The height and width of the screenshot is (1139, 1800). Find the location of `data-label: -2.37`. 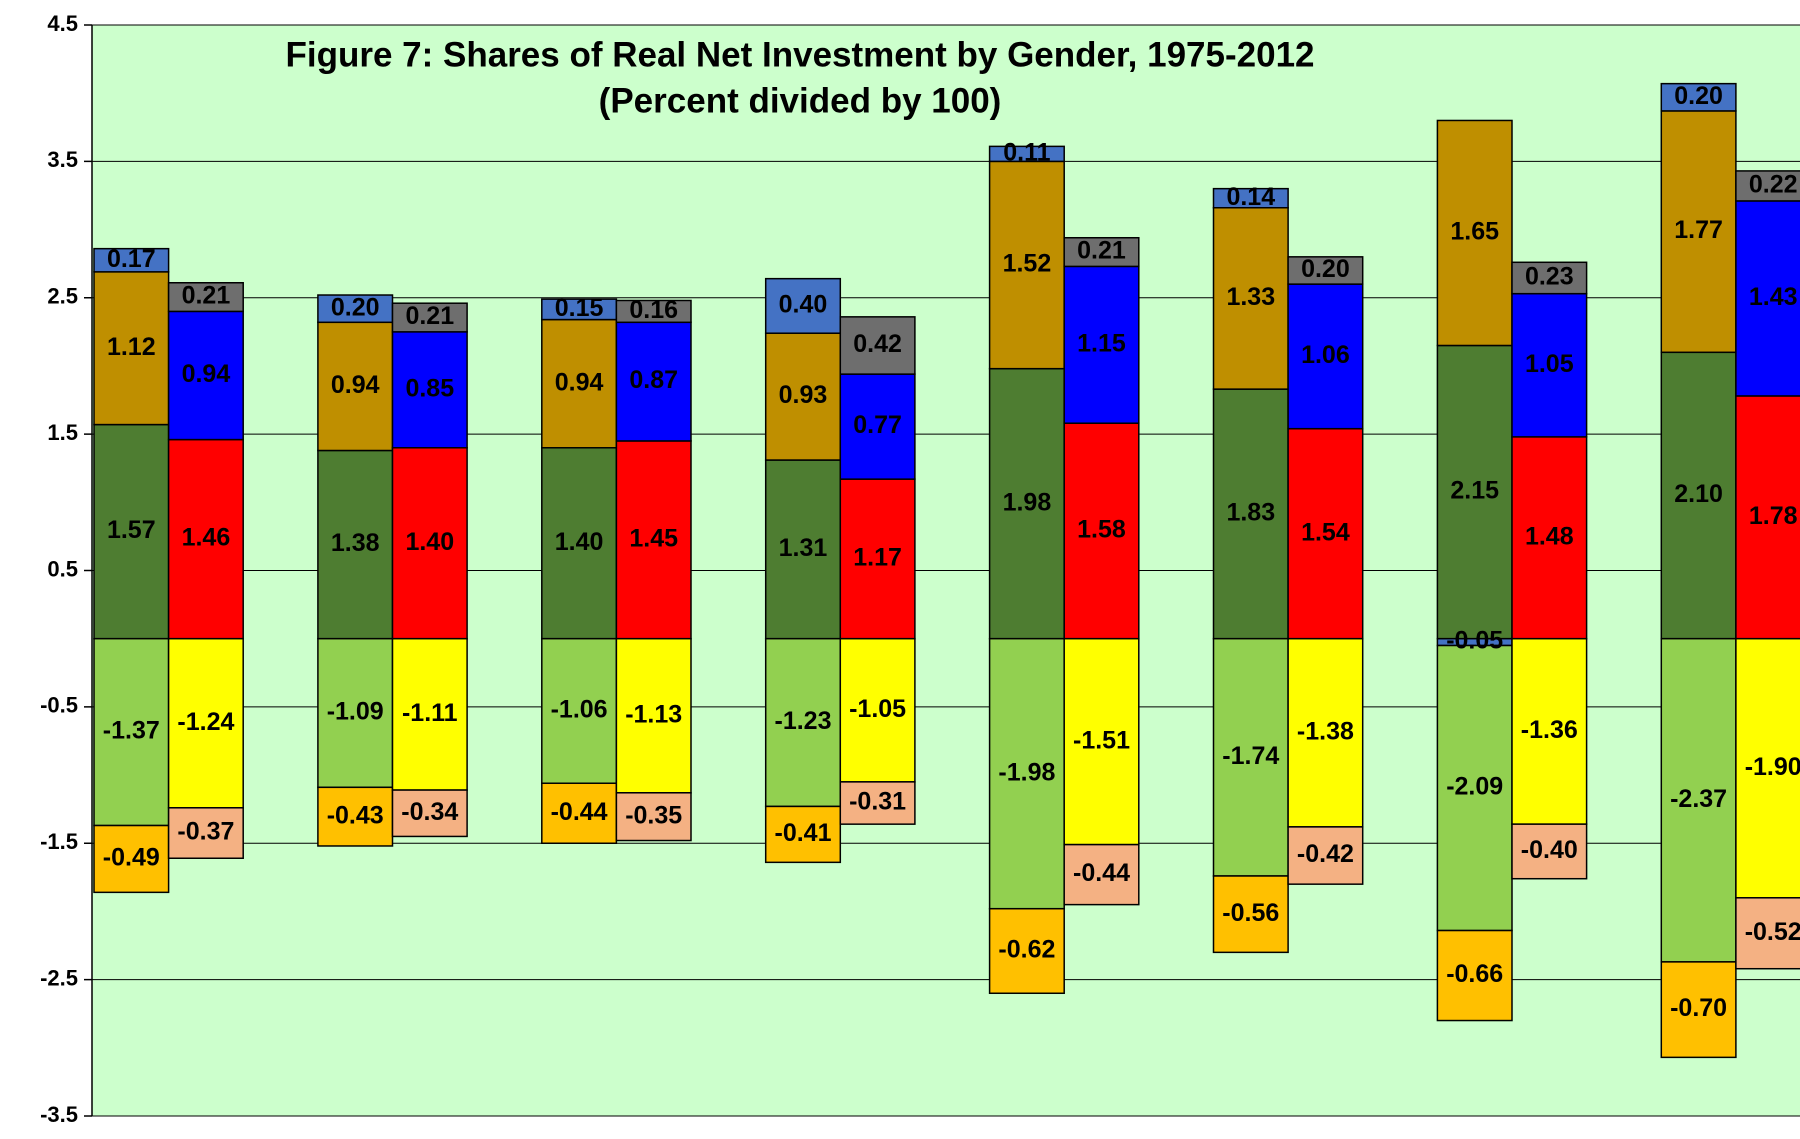

data-label: -2.37 is located at coordinates (1698, 799).